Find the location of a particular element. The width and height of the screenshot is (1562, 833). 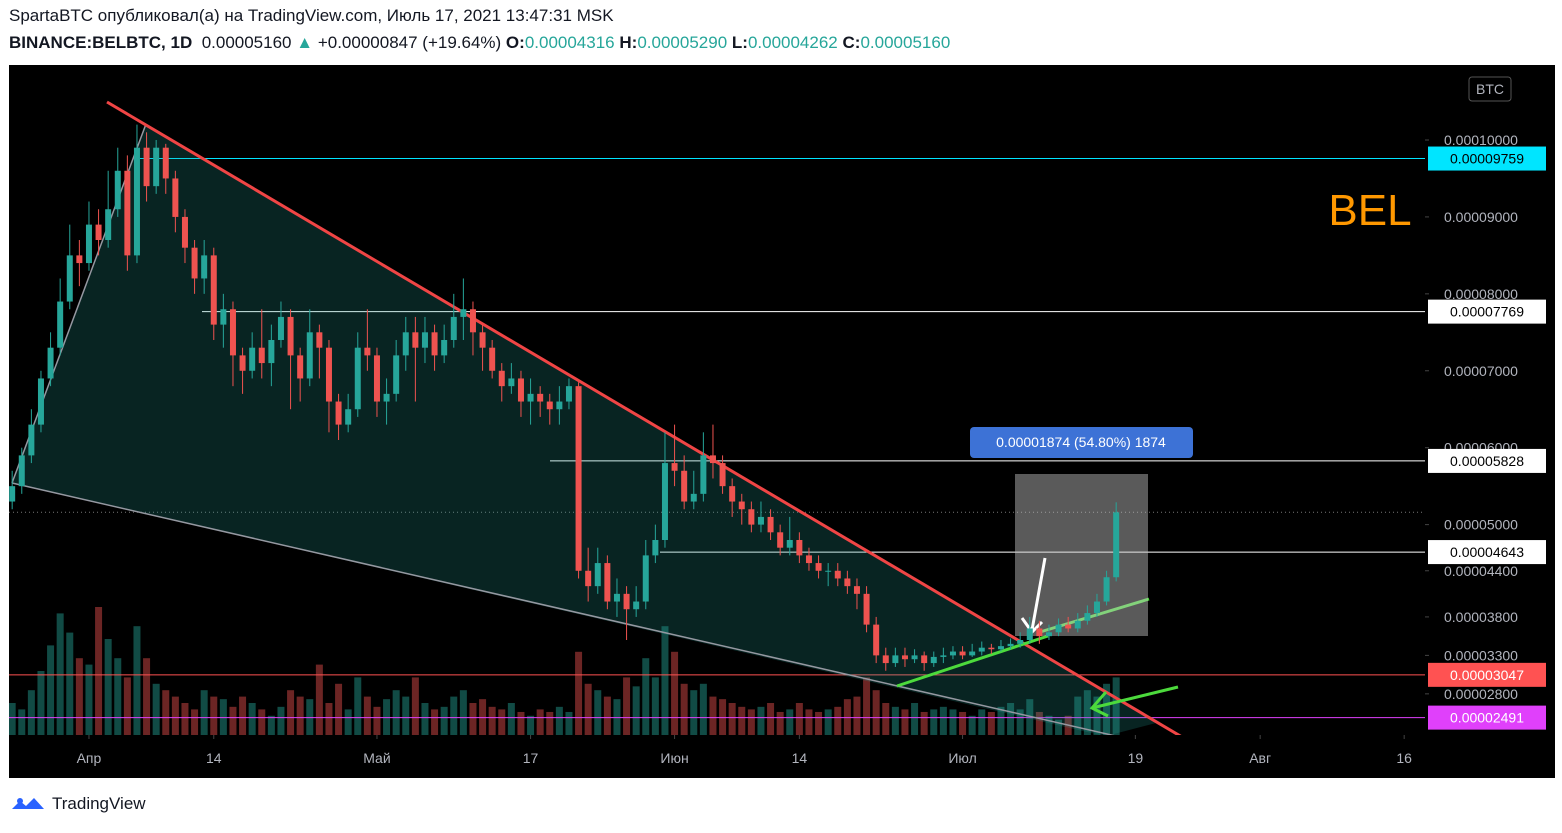

y-tick-label: 0.00004400 is located at coordinates (1481, 571).